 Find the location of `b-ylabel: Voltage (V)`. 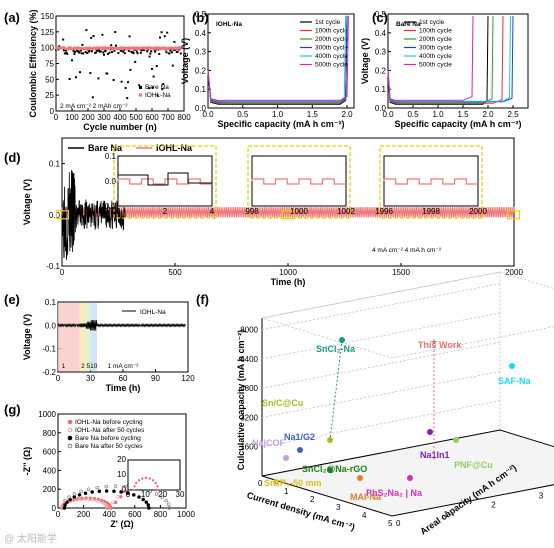

b-ylabel: Voltage (V) is located at coordinates (185, 61).